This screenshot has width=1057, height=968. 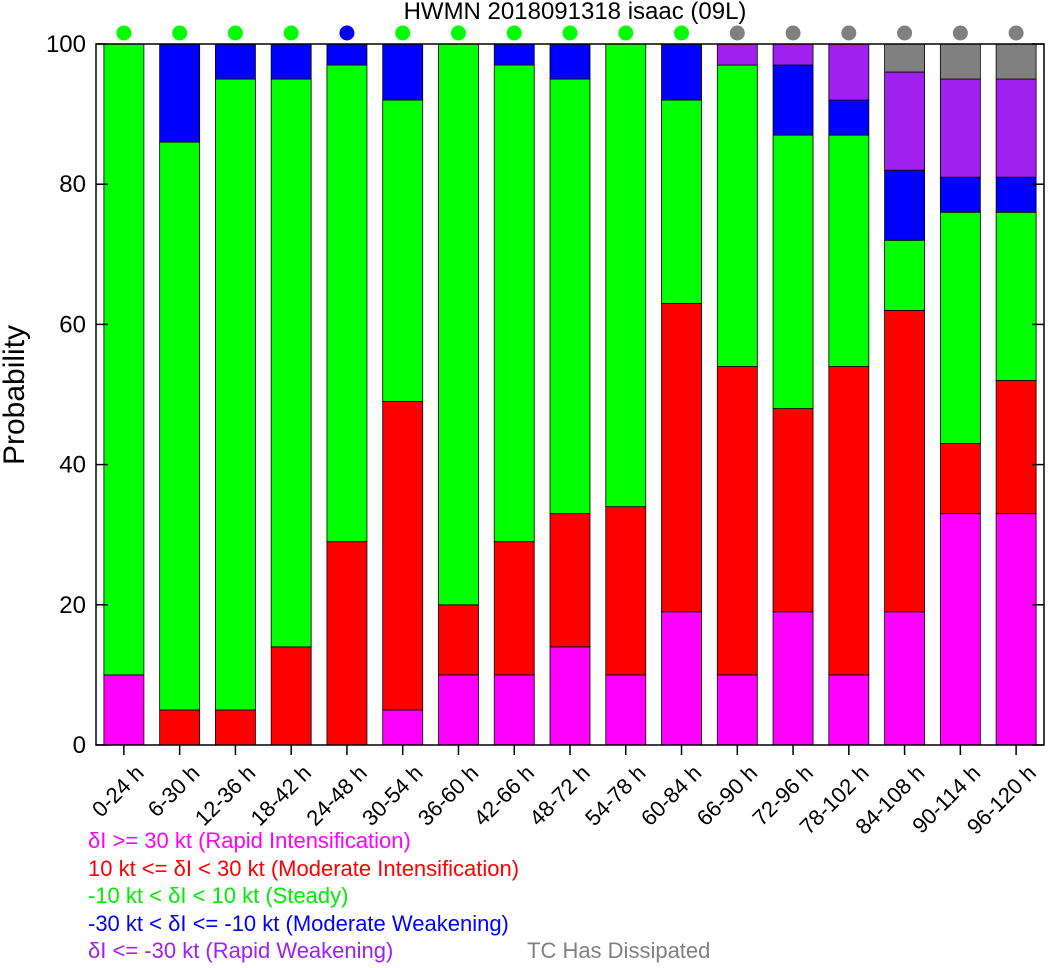 What do you see at coordinates (180, 93) in the screenshot?
I see `bar-mw-6-30h` at bounding box center [180, 93].